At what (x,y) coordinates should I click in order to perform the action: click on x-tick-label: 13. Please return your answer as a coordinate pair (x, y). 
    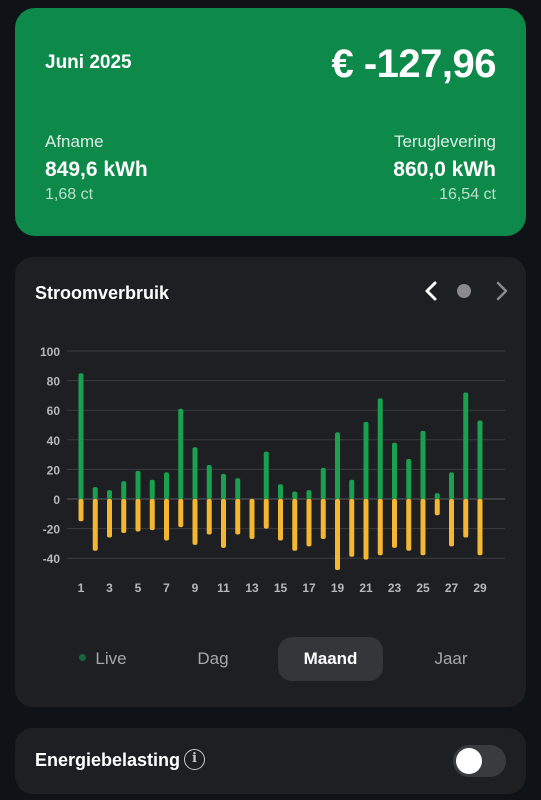
    Looking at the image, I should click on (252, 588).